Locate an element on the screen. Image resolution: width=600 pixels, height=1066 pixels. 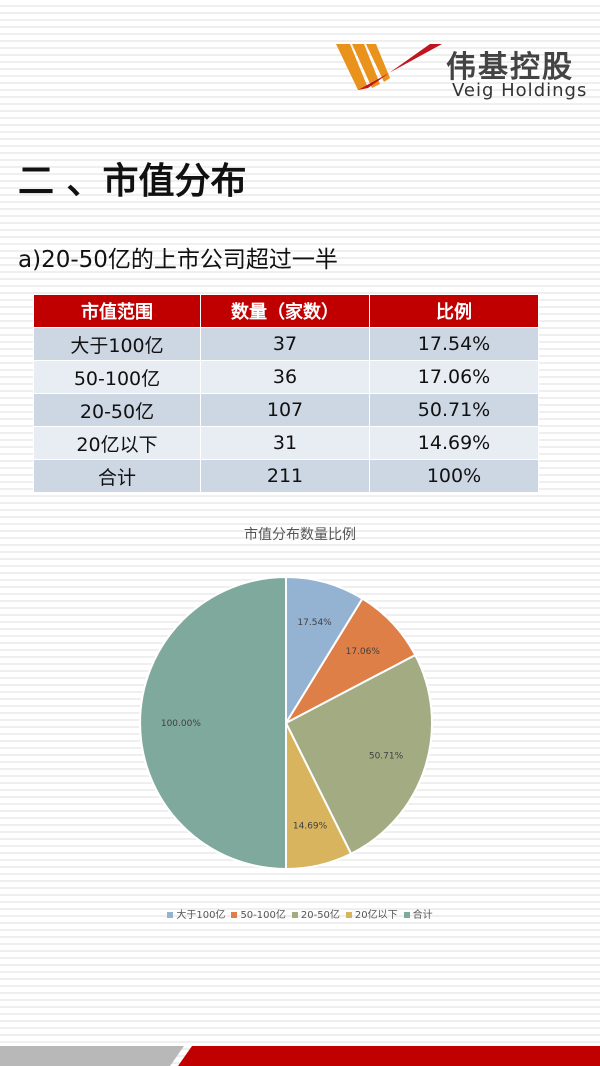
legend-item: 合计 is located at coordinates (418, 913).